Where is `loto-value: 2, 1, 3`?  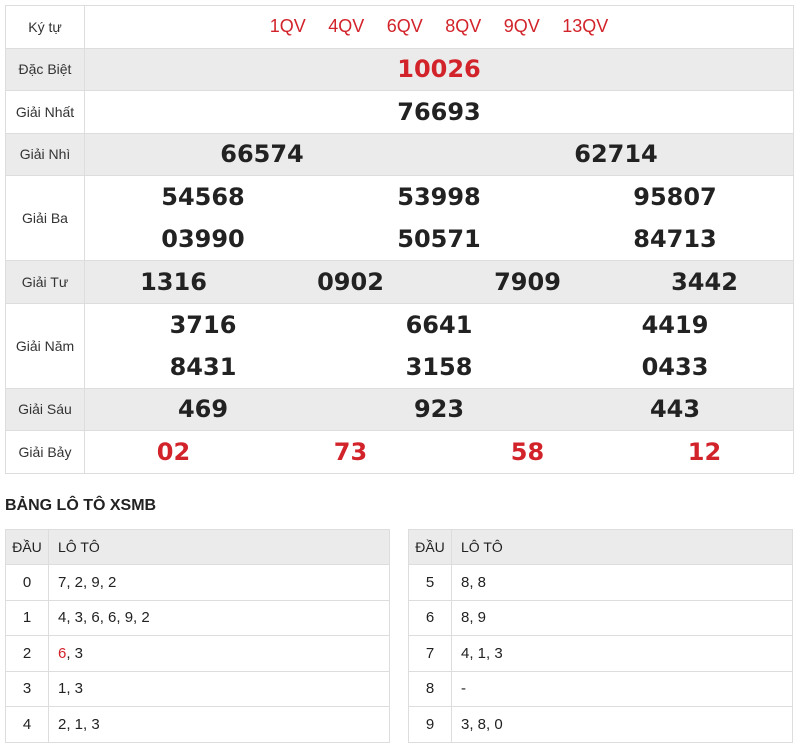
loto-value: 2, 1, 3 is located at coordinates (79, 724).